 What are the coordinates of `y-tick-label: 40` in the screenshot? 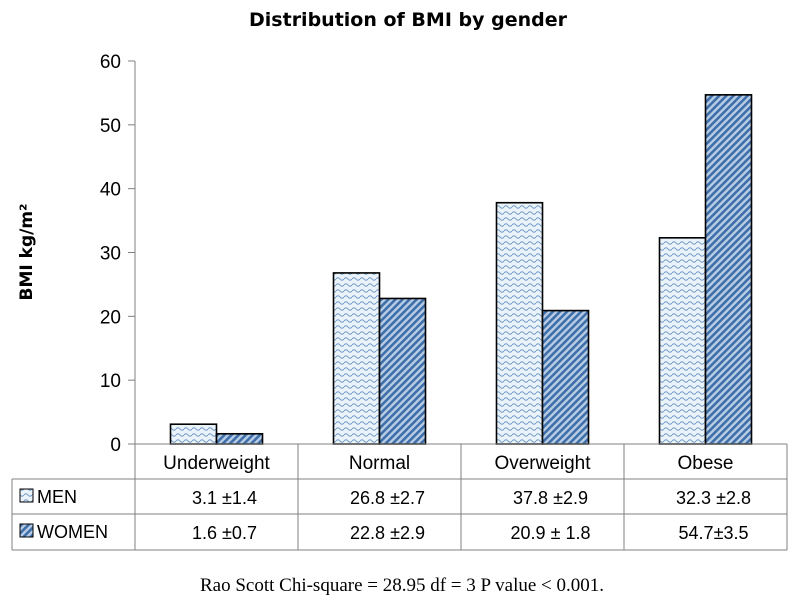 It's located at (110, 190).